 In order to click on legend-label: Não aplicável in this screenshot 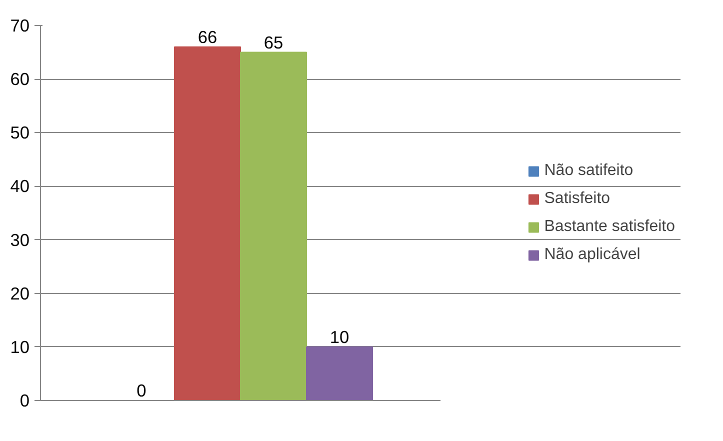, I will do `click(592, 255)`.